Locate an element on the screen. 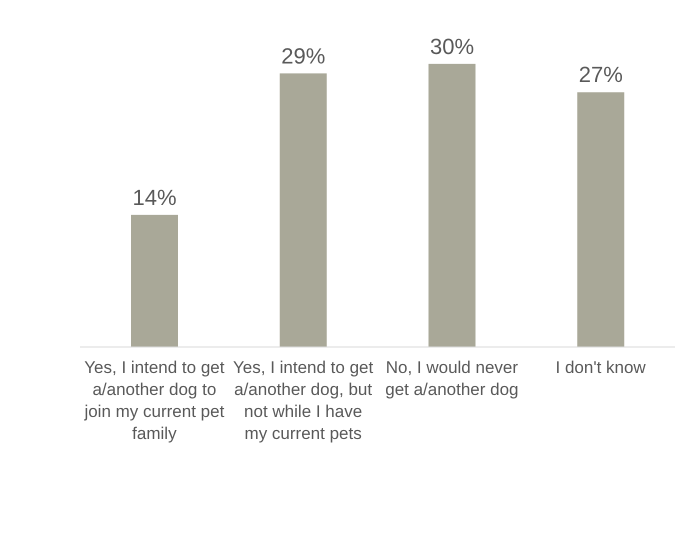 Image resolution: width=675 pixels, height=559 pixels. x-tick-label: Yes, I intend to get a/another dog, but not while I have my current pets is located at coordinates (303, 401).